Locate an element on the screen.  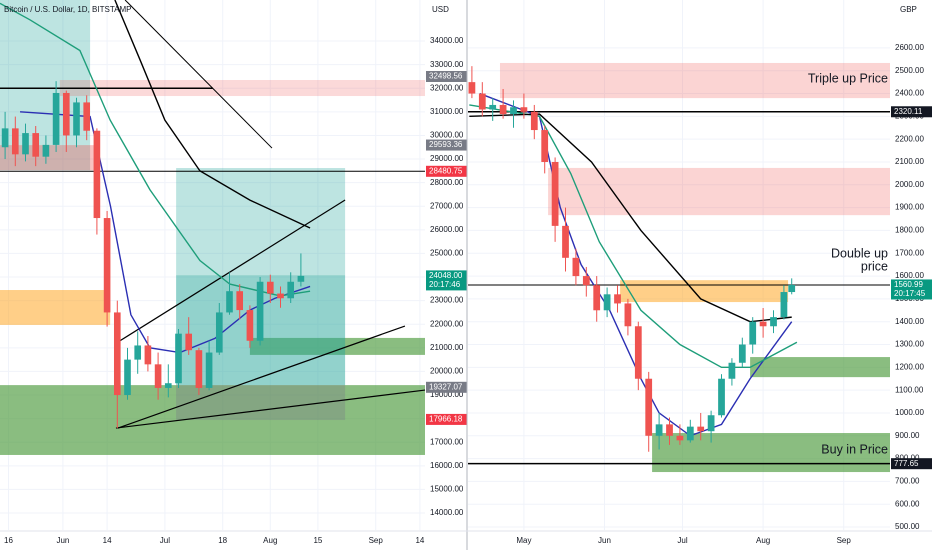
y-tick-label: 1400.00 is located at coordinates (909, 321).